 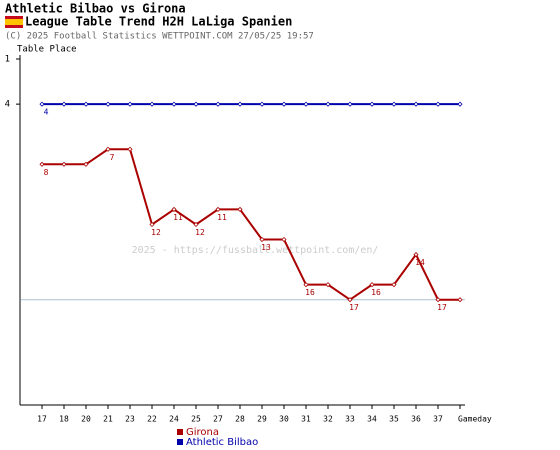 I want to click on data-label: 8, so click(x=46, y=172).